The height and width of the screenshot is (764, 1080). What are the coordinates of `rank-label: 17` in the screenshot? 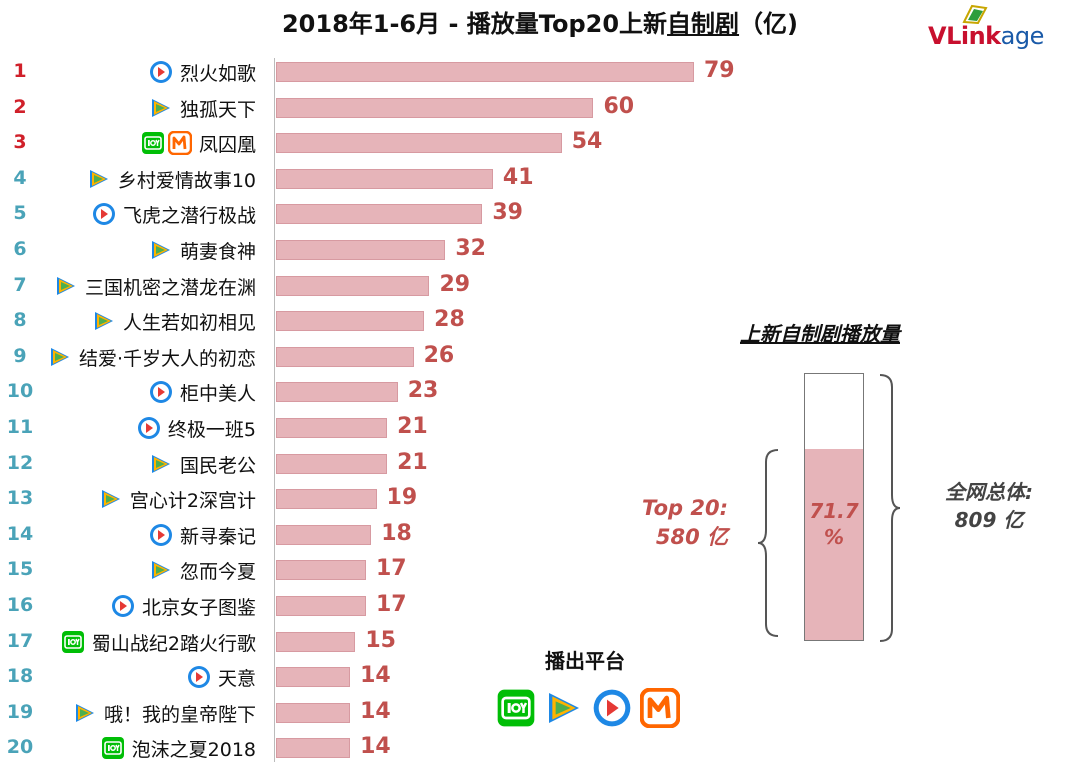 It's located at (20, 640).